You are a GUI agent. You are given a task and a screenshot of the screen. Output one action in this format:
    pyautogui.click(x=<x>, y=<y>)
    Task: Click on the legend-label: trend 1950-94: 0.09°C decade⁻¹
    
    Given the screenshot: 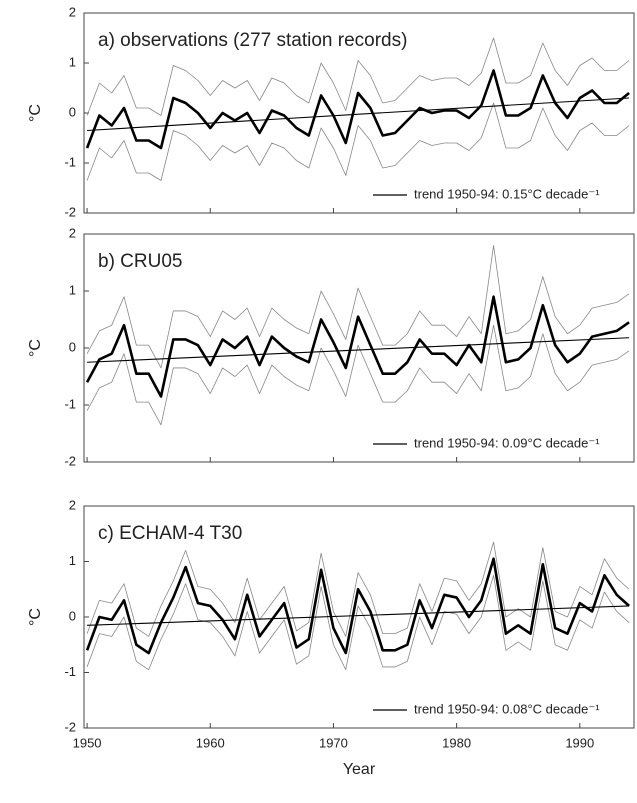 What is the action you would take?
    pyautogui.click(x=507, y=442)
    